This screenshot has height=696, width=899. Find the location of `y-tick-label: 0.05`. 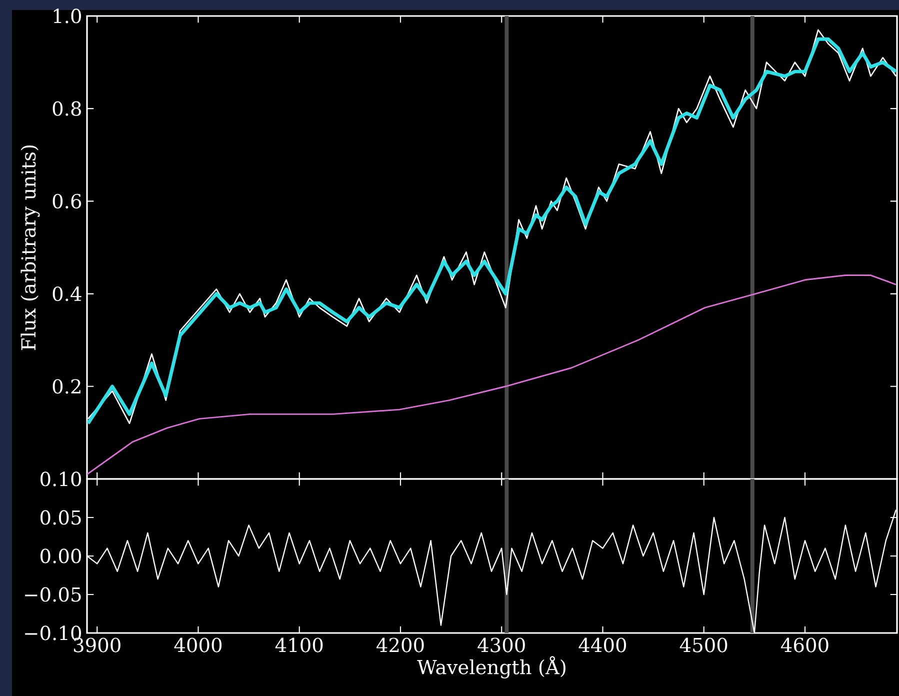

y-tick-label: 0.05 is located at coordinates (60, 517).